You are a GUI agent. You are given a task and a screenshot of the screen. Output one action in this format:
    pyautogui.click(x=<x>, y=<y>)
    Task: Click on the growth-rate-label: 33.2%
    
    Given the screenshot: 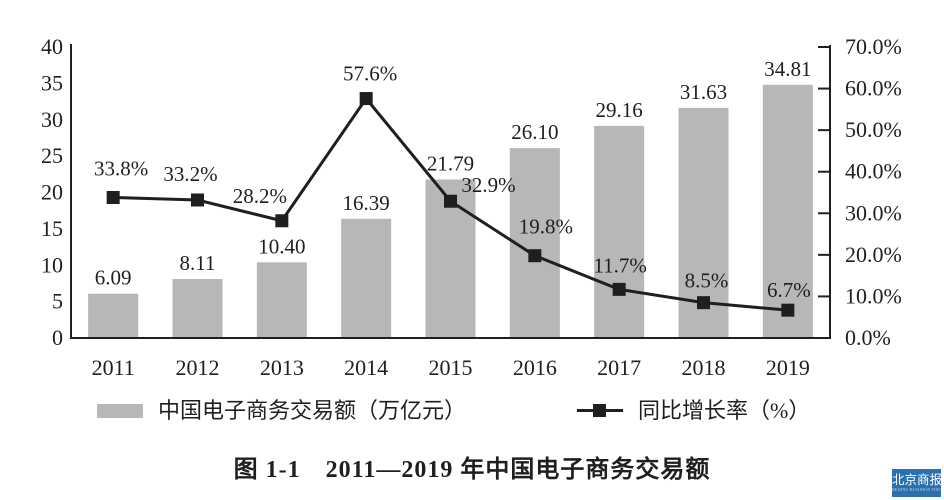 What is the action you would take?
    pyautogui.click(x=190, y=174)
    